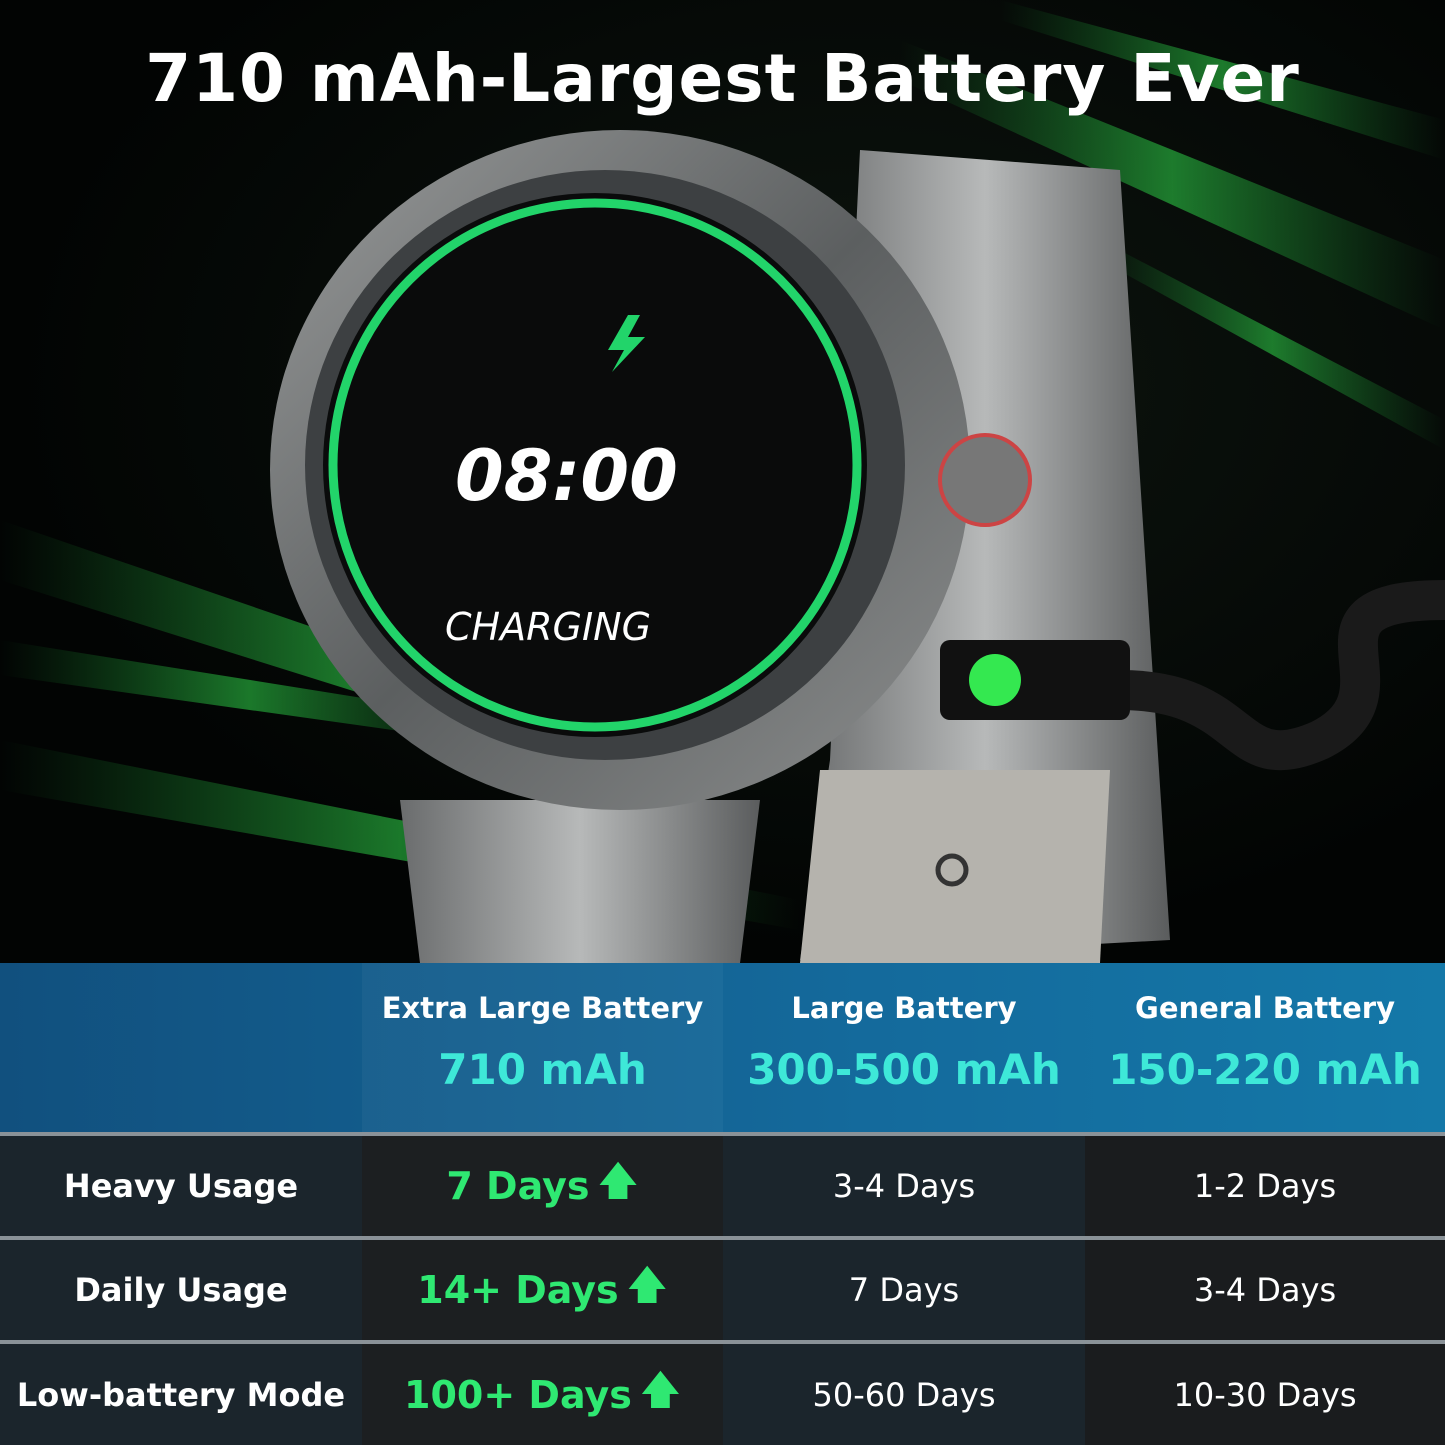  Describe the element at coordinates (518, 1290) in the screenshot. I see `cell-value: 14+ Days` at that location.